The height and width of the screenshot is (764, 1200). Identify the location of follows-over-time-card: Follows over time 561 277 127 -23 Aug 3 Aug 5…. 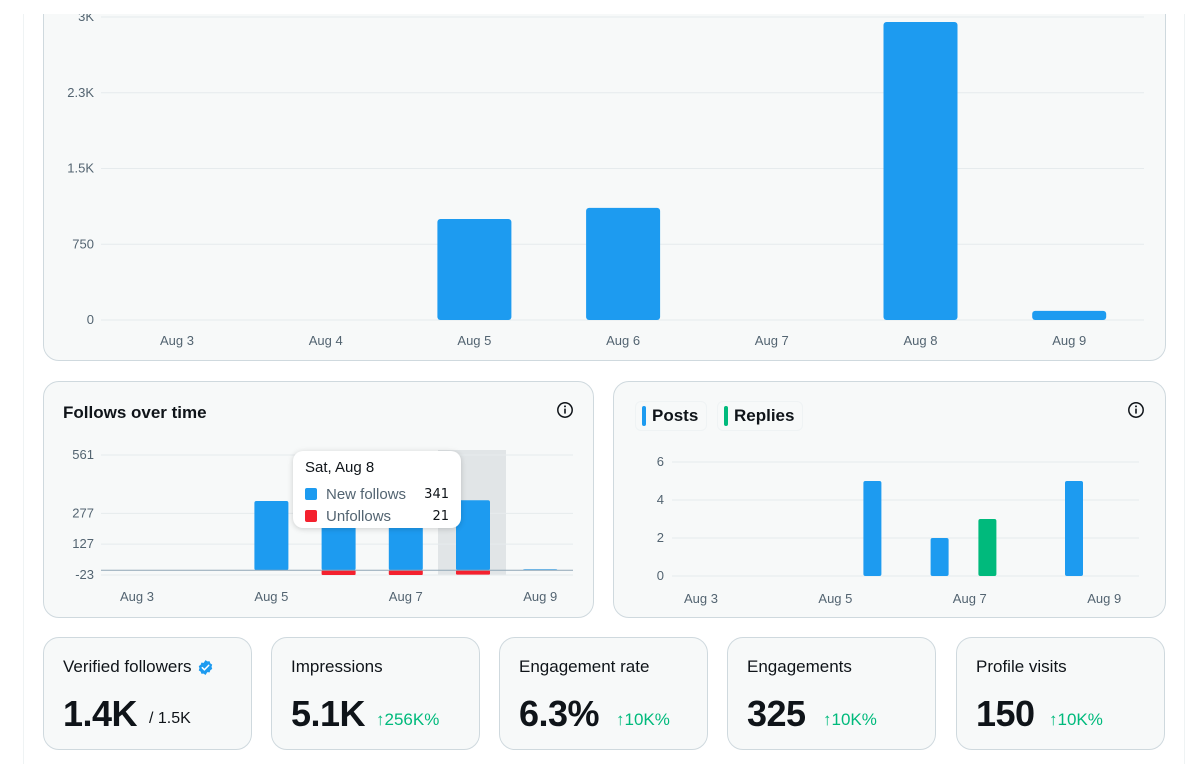
(318, 499).